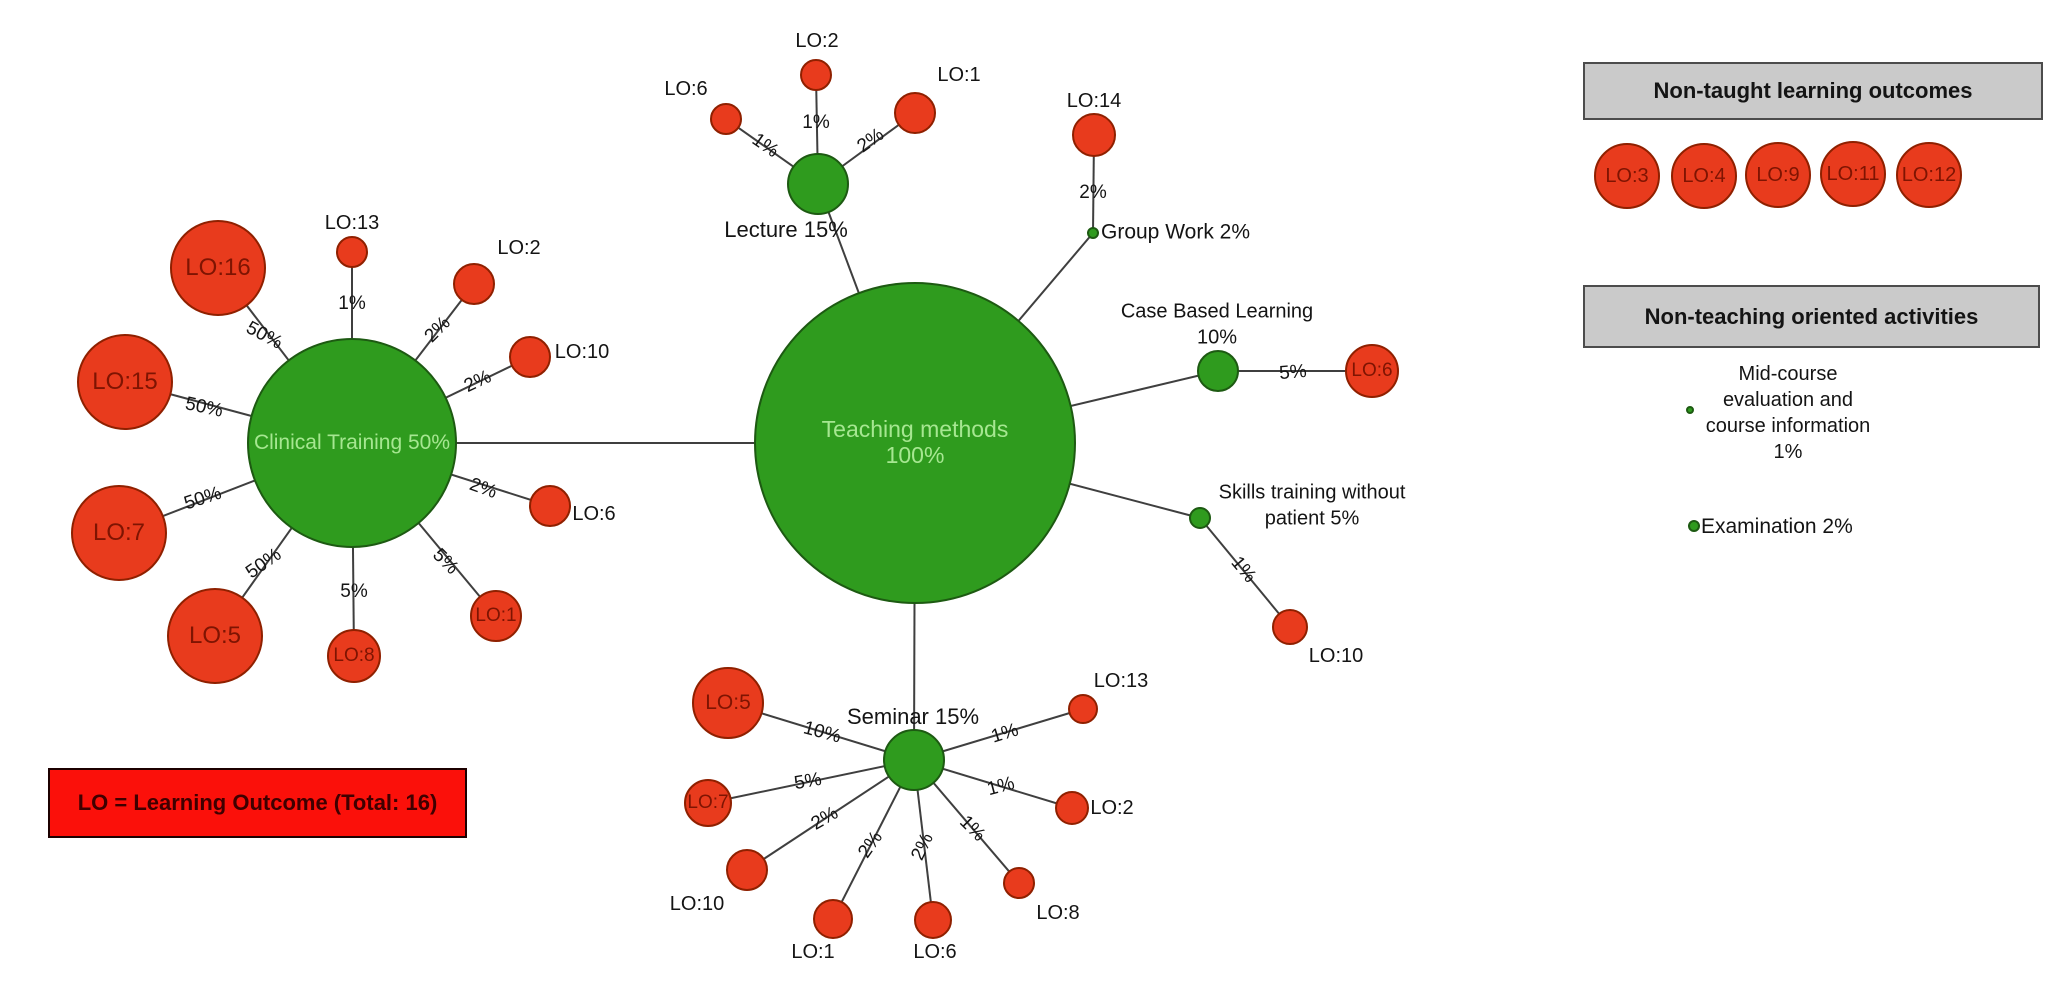 Image resolution: width=2059 pixels, height=1001 pixels. What do you see at coordinates (550, 506) in the screenshot?
I see `node-ct_lo6` at bounding box center [550, 506].